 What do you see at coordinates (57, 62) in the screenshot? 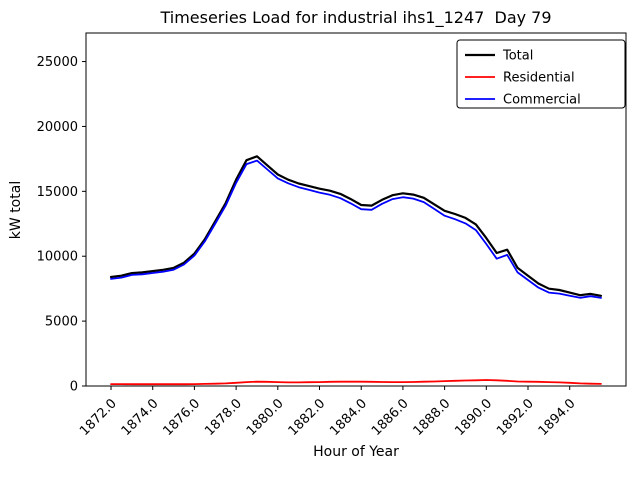
I see `y-tick-label: 25000` at bounding box center [57, 62].